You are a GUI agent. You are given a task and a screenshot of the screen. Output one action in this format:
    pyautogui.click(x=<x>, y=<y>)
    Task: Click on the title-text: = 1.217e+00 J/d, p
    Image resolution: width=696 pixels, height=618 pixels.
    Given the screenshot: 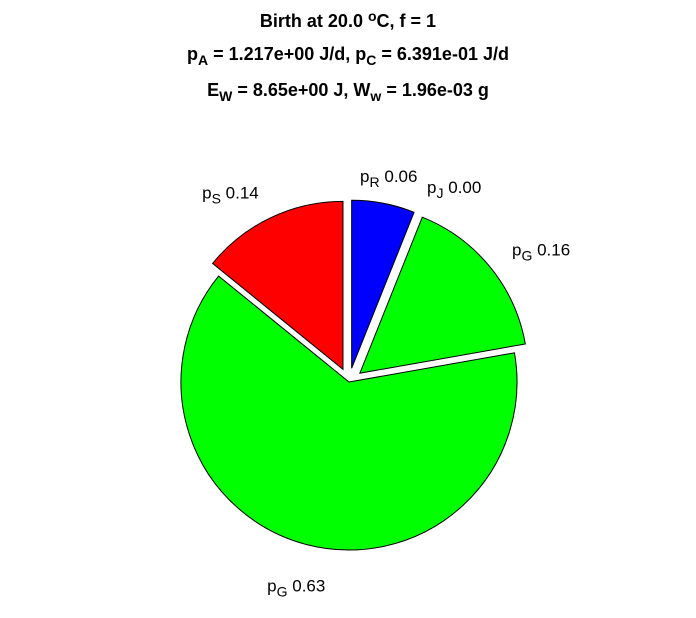 What is the action you would take?
    pyautogui.click(x=287, y=54)
    